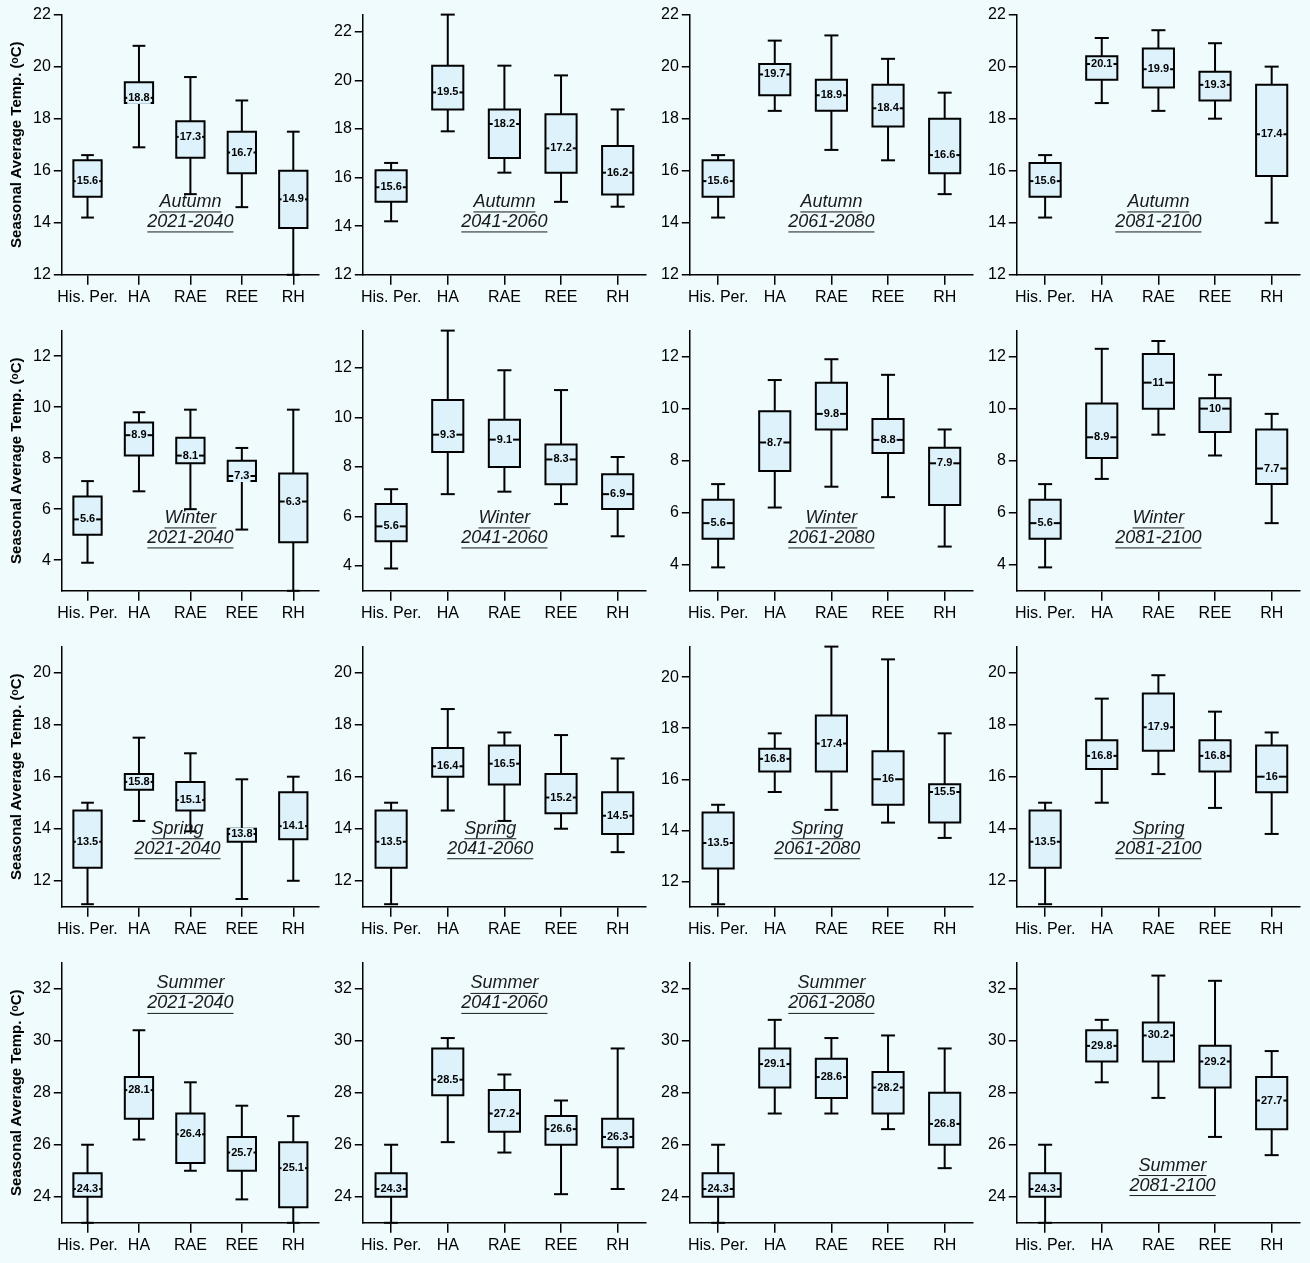 This screenshot has width=1310, height=1263. What do you see at coordinates (1102, 1044) in the screenshot?
I see `annotation: 29.8` at bounding box center [1102, 1044].